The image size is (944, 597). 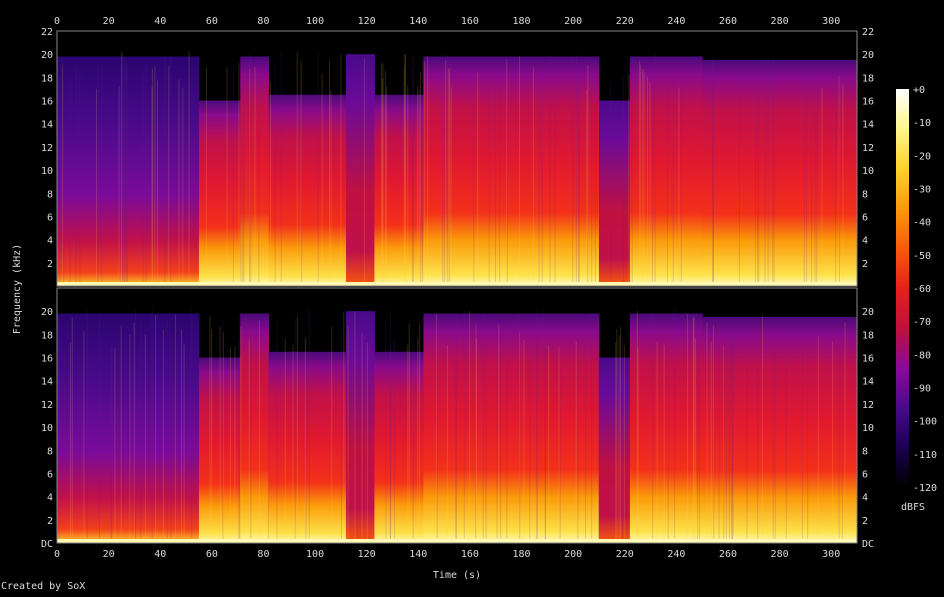 I want to click on y-tick-label: 2, so click(x=865, y=264).